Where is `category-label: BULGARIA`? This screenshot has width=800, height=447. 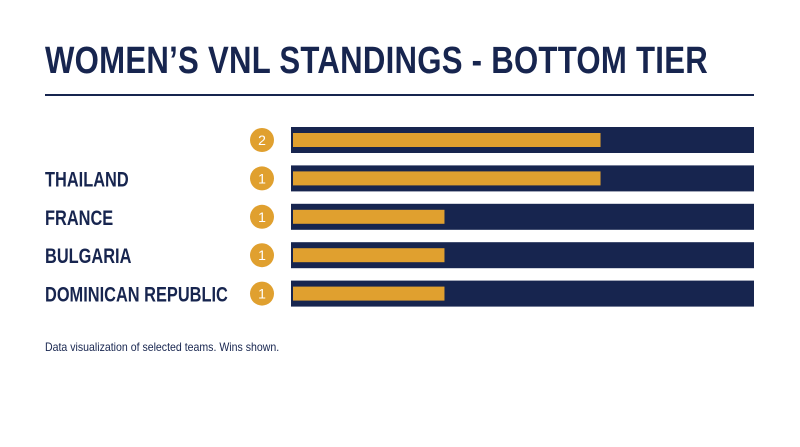
category-label: BULGARIA is located at coordinates (88, 255).